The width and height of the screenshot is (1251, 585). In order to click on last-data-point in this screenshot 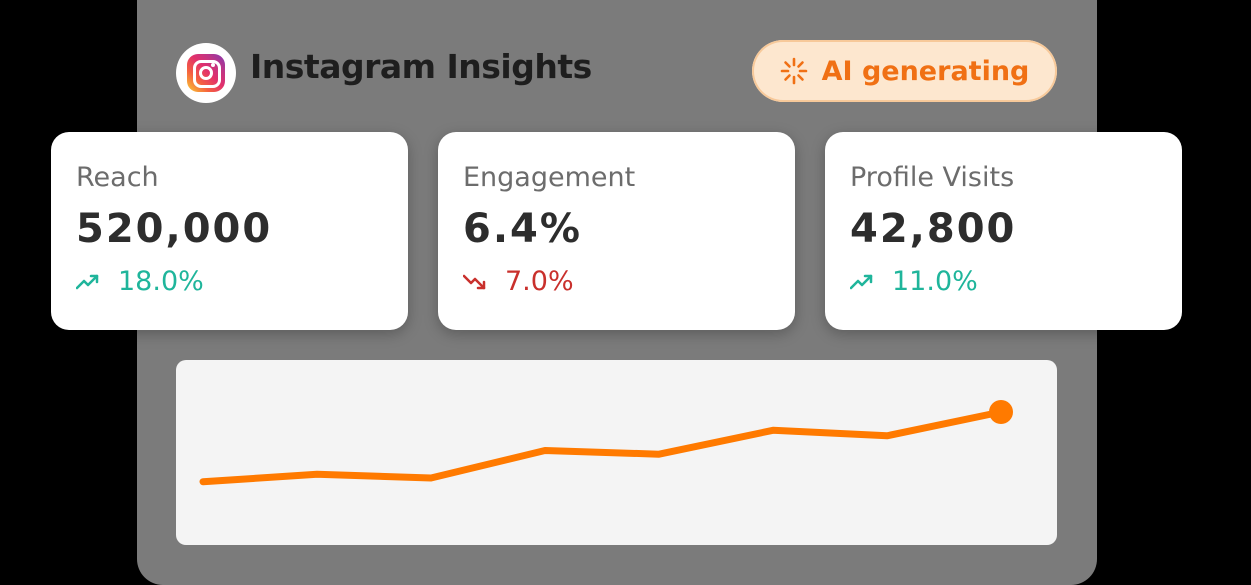, I will do `click(1001, 412)`.